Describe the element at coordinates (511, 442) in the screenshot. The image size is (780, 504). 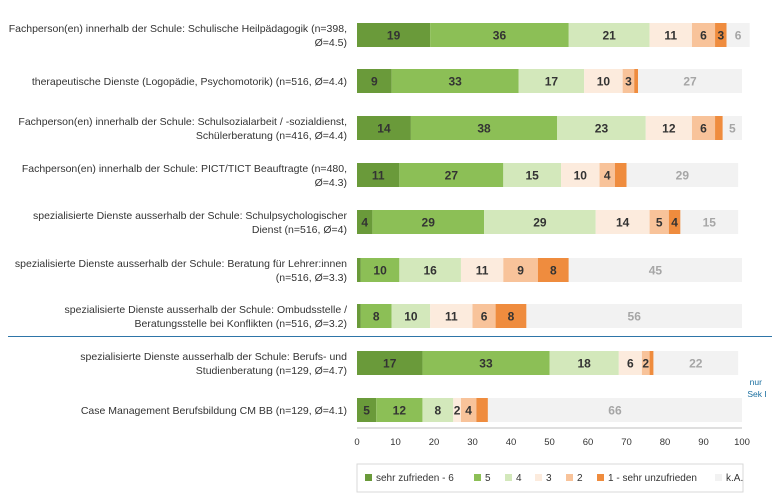
I see `x-tick-label: 40` at that location.